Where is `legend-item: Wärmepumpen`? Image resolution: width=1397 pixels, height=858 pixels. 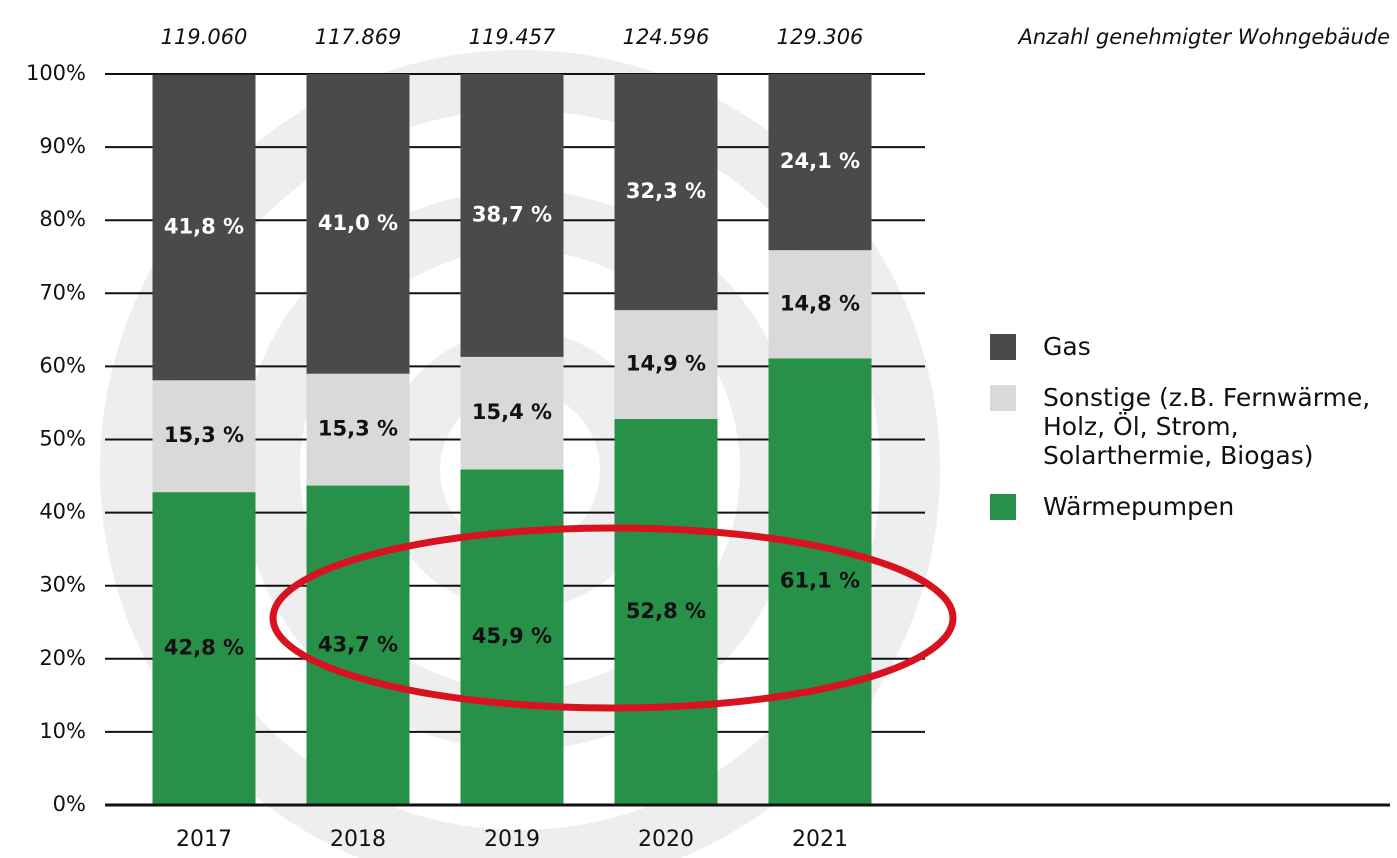
legend-item: Wärmepumpen is located at coordinates (1190, 506).